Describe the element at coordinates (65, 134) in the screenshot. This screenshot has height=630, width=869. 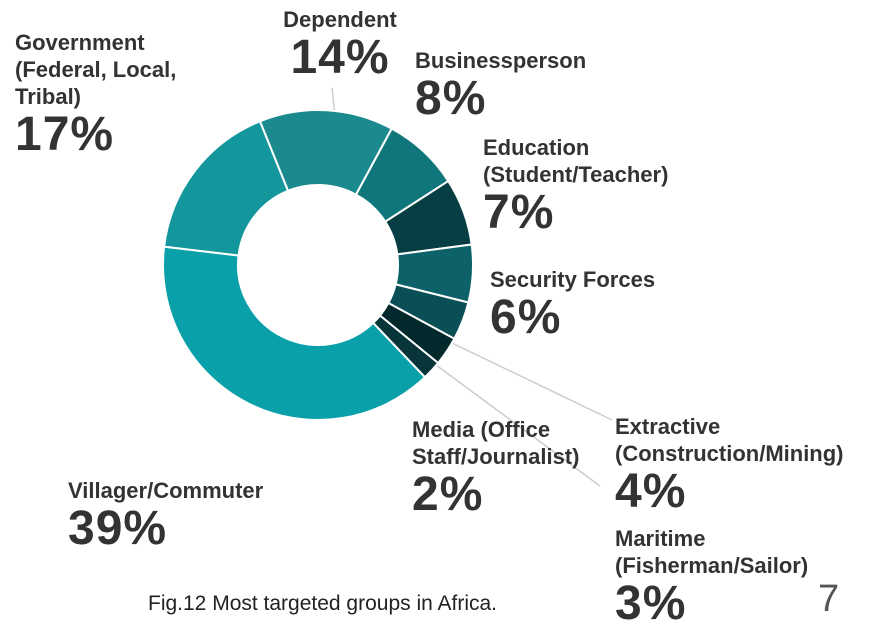
I see `label-value: 17%` at that location.